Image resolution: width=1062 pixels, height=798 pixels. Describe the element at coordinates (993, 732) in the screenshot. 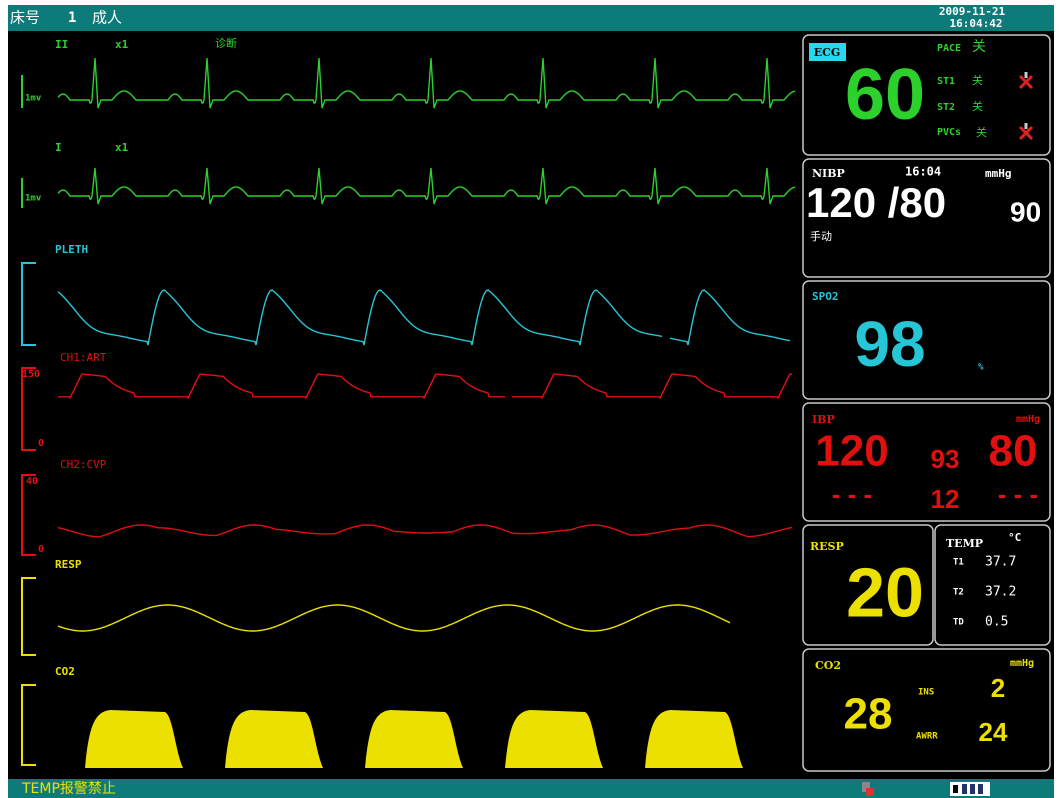

I see `awrr-value: 24` at that location.